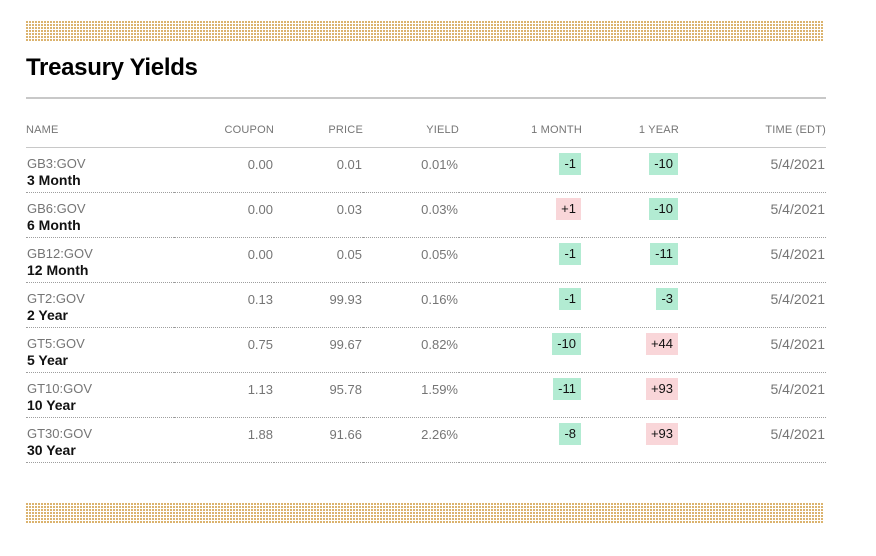 The width and height of the screenshot is (876, 556). I want to click on column-header-1-month: 1 MONTH, so click(520, 127).